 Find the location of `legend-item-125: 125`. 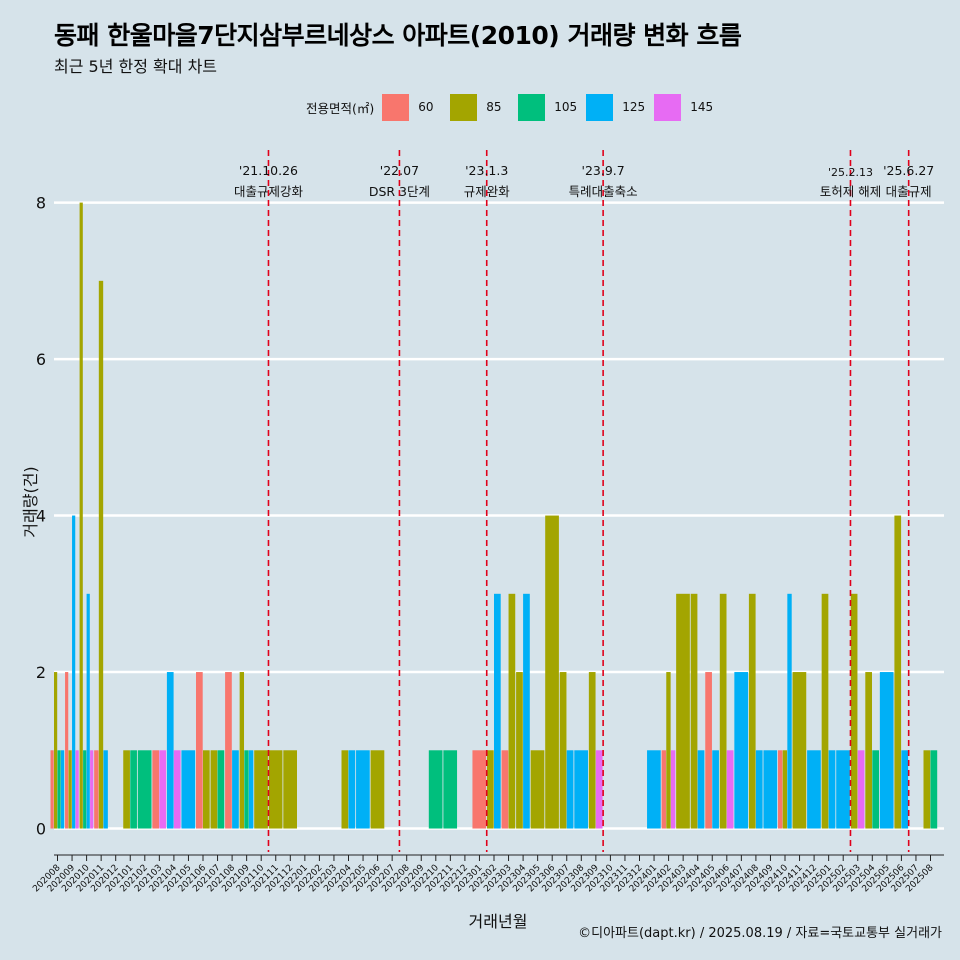

legend-item-125: 125 is located at coordinates (617, 107).